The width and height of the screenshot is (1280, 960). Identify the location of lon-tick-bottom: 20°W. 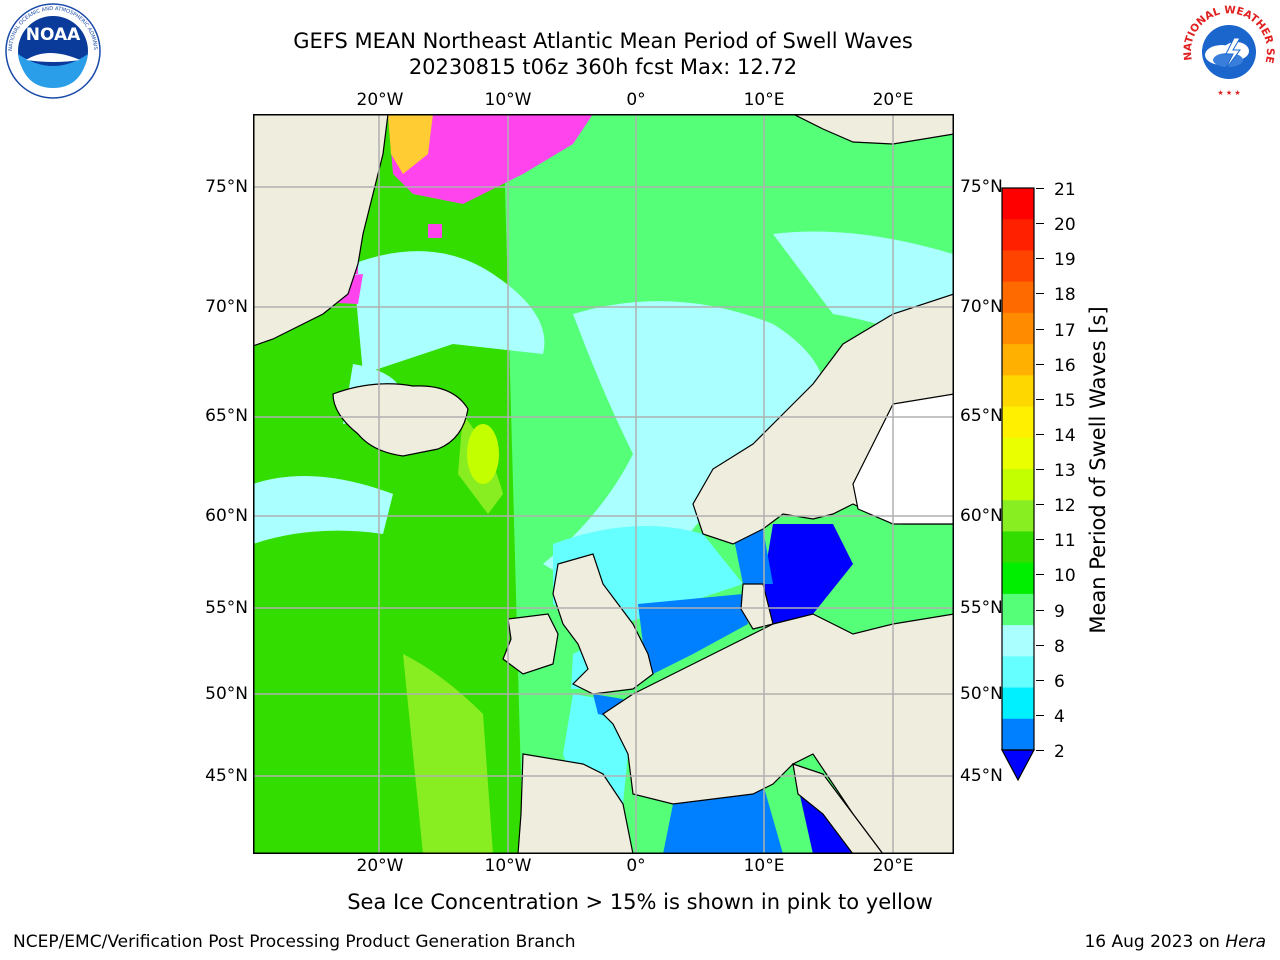
(380, 866).